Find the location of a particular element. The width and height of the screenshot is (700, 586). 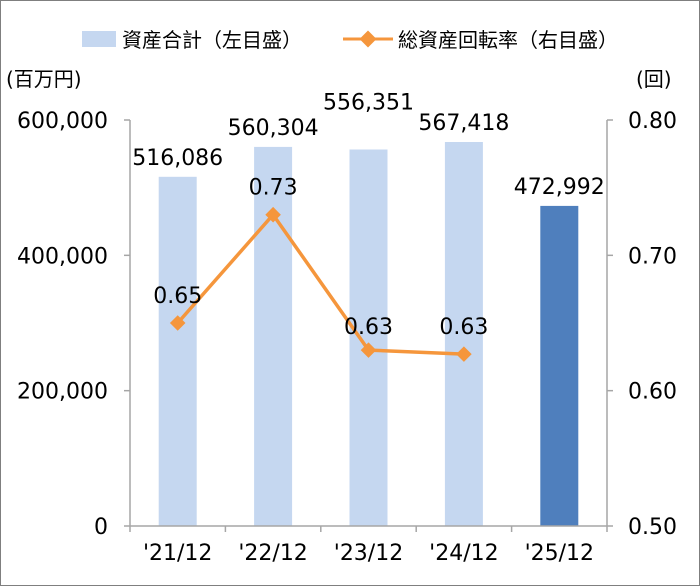

right-axis-ticks: 0.50 0.60 0.70 0.80 is located at coordinates (642, 324).